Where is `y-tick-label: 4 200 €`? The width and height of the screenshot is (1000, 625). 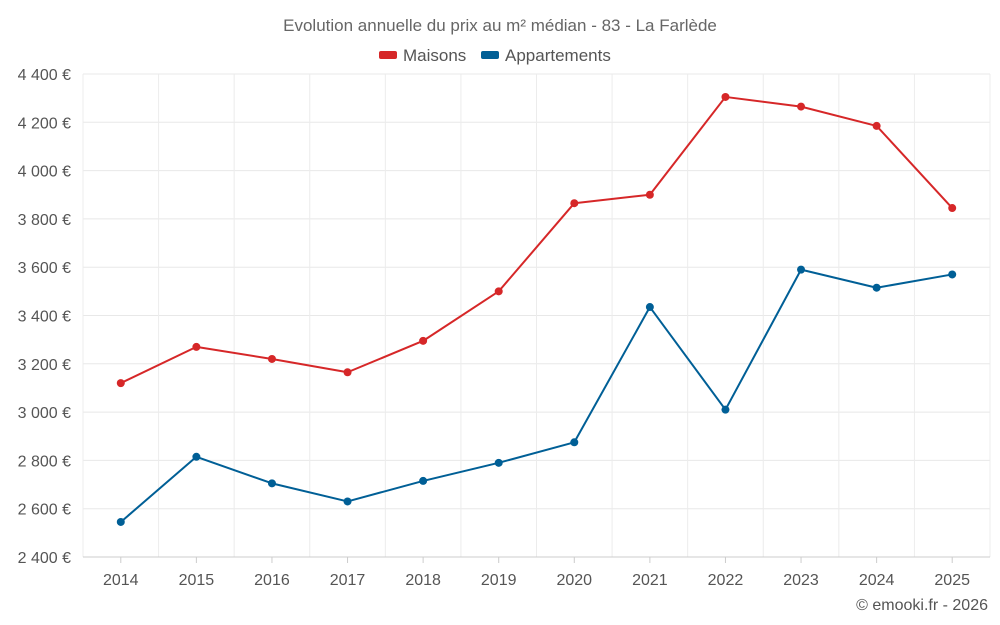 y-tick-label: 4 200 € is located at coordinates (44, 123).